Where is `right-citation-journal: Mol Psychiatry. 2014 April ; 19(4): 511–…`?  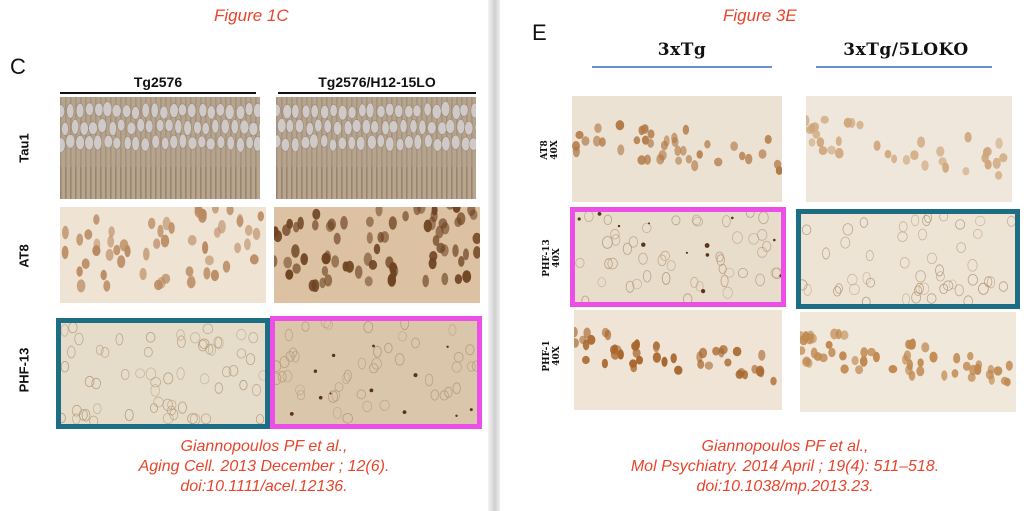
right-citation-journal: Mol Psychiatry. 2014 April ; 19(4): 511–… is located at coordinates (785, 466).